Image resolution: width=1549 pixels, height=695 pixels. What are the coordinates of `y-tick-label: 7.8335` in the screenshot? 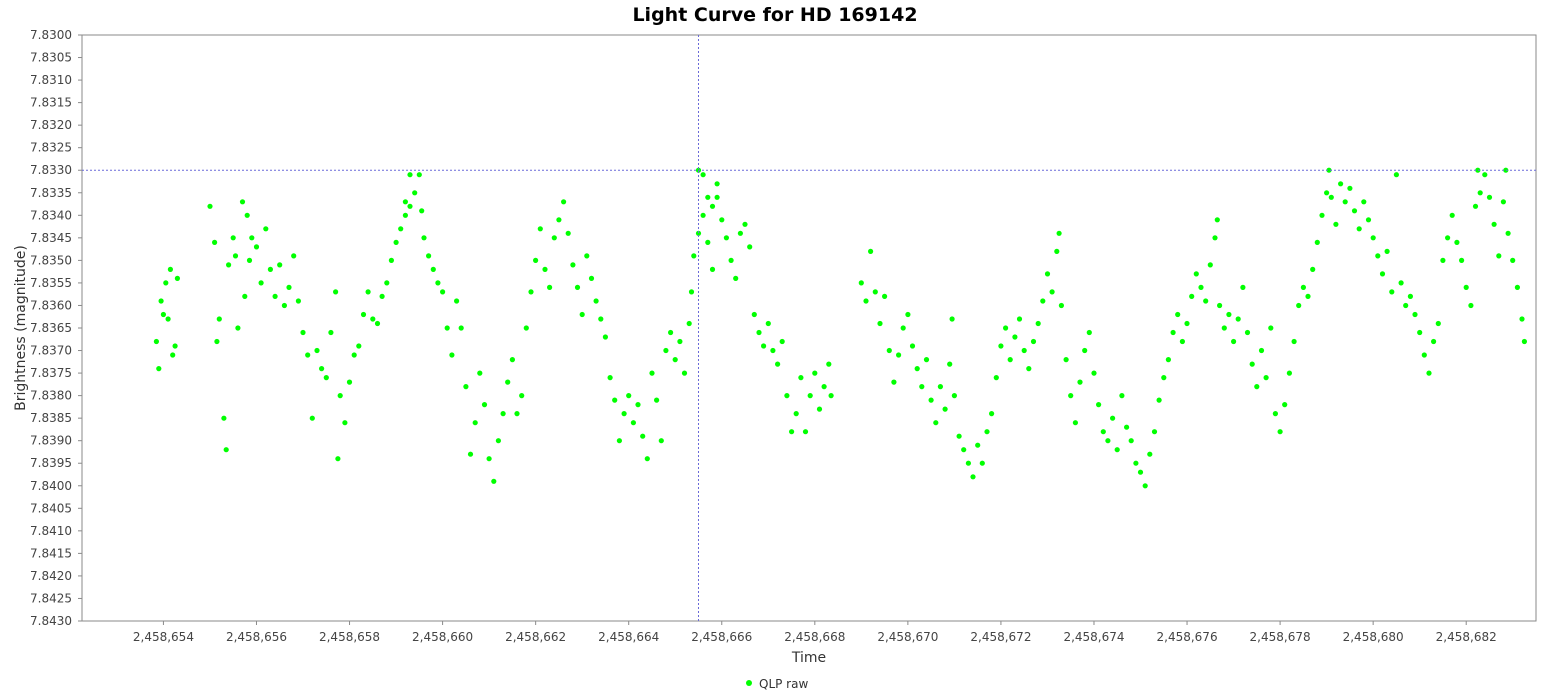 It's located at (51, 193).